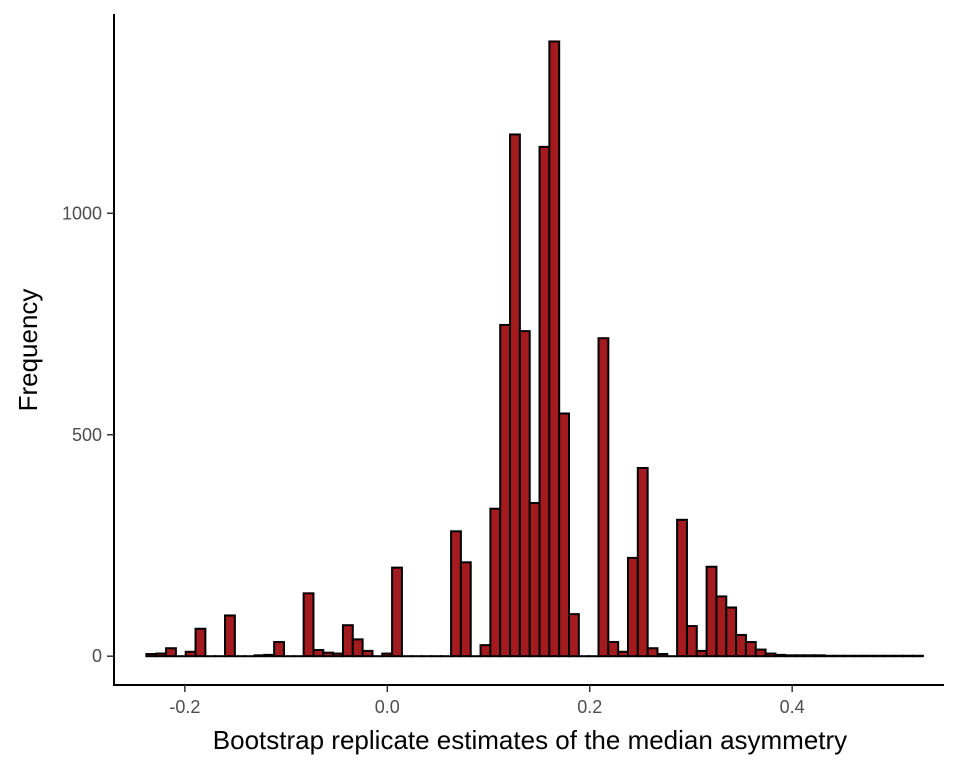 The image size is (960, 768). I want to click on x-ticks-group: -0.2 0.0 0.2 0.4, so click(487, 701).